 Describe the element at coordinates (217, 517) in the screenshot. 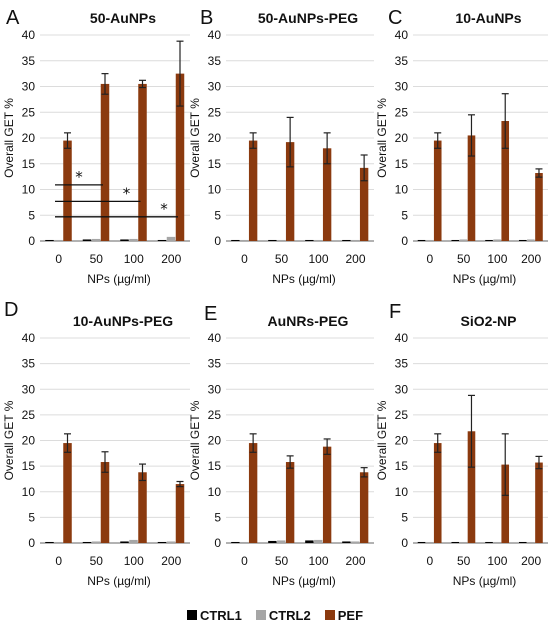

I see `y-tick-label-e: 5` at that location.